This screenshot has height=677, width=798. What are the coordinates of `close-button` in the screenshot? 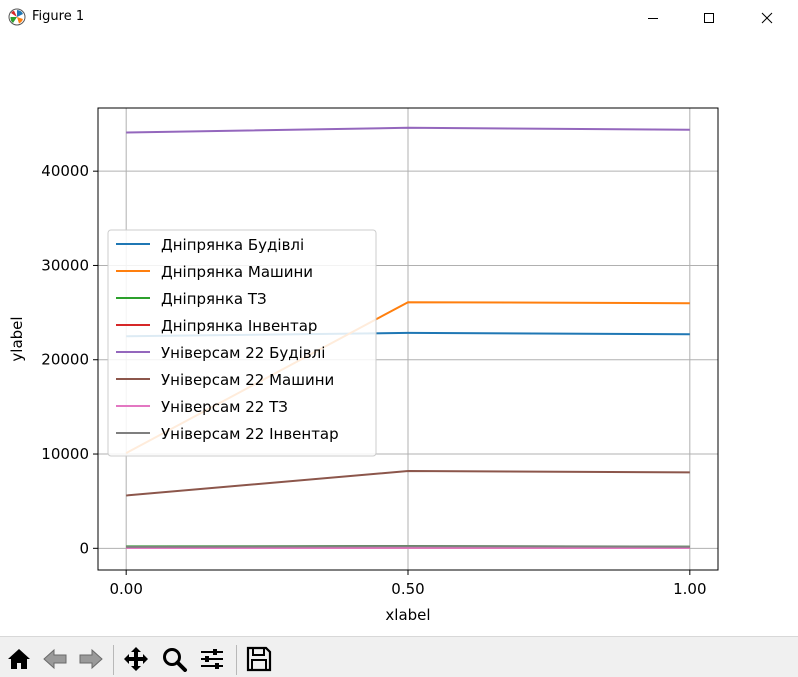 It's located at (767, 18).